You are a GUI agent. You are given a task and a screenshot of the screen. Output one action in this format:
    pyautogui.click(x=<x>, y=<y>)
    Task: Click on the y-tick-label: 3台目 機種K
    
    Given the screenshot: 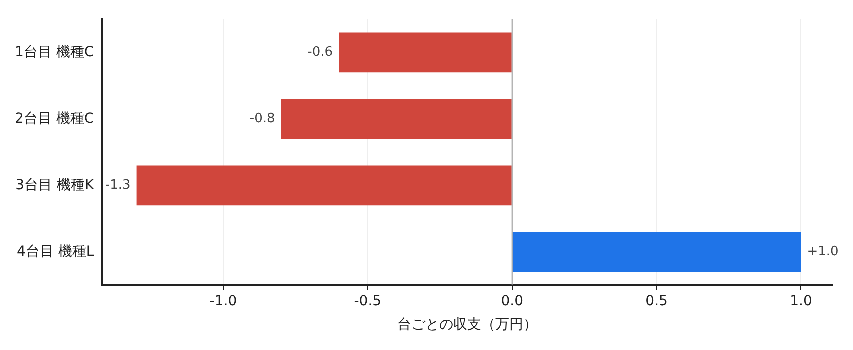 What is the action you would take?
    pyautogui.click(x=55, y=185)
    